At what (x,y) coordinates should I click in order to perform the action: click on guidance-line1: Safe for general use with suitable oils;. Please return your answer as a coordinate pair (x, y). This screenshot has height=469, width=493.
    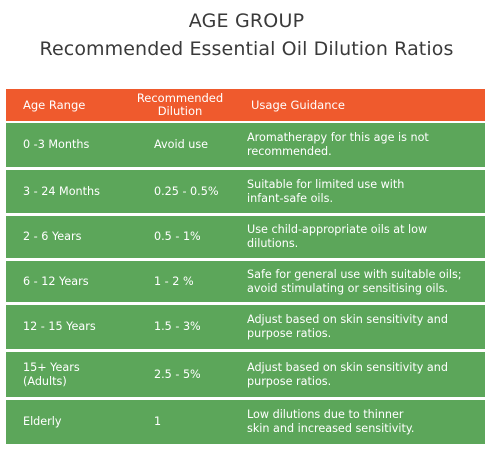
    Looking at the image, I should click on (354, 274).